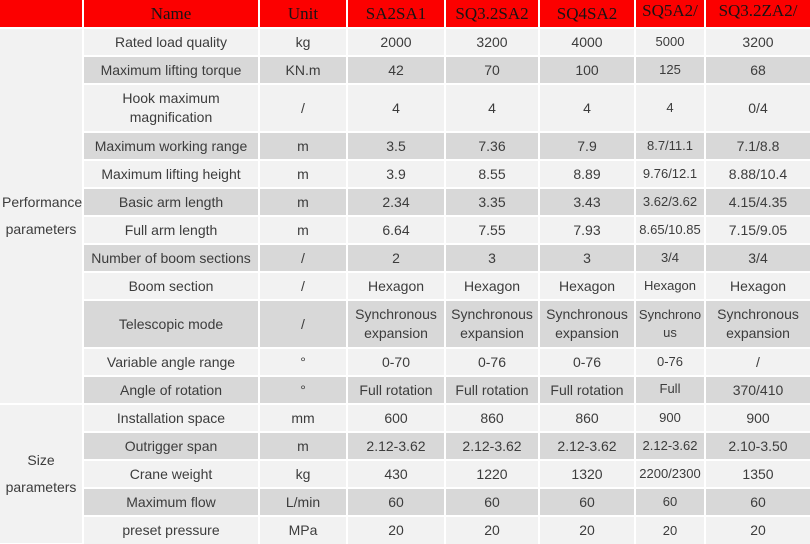 The height and width of the screenshot is (544, 810). Describe the element at coordinates (587, 14) in the screenshot. I see `header-model-sq4sa2: SQ4SA2` at that location.